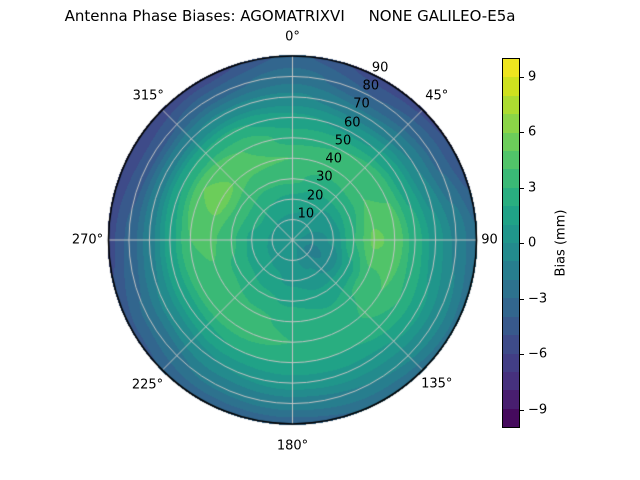 The width and height of the screenshot is (640, 480). Describe the element at coordinates (147, 385) in the screenshot. I see `angular-tick-label: 225°` at that location.